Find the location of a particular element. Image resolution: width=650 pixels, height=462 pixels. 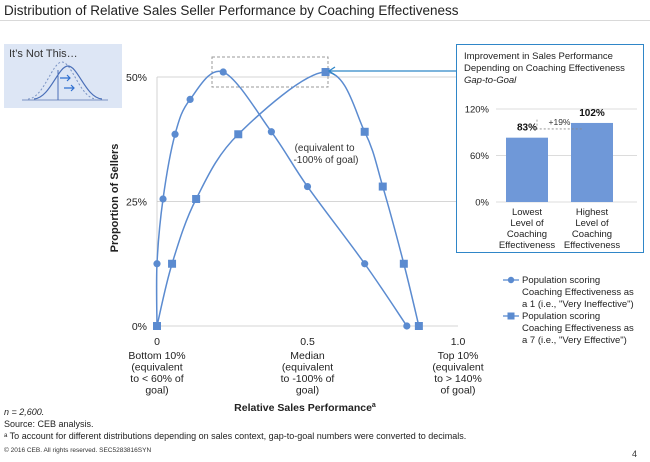

bar-lowest-coaching is located at coordinates (527, 169).